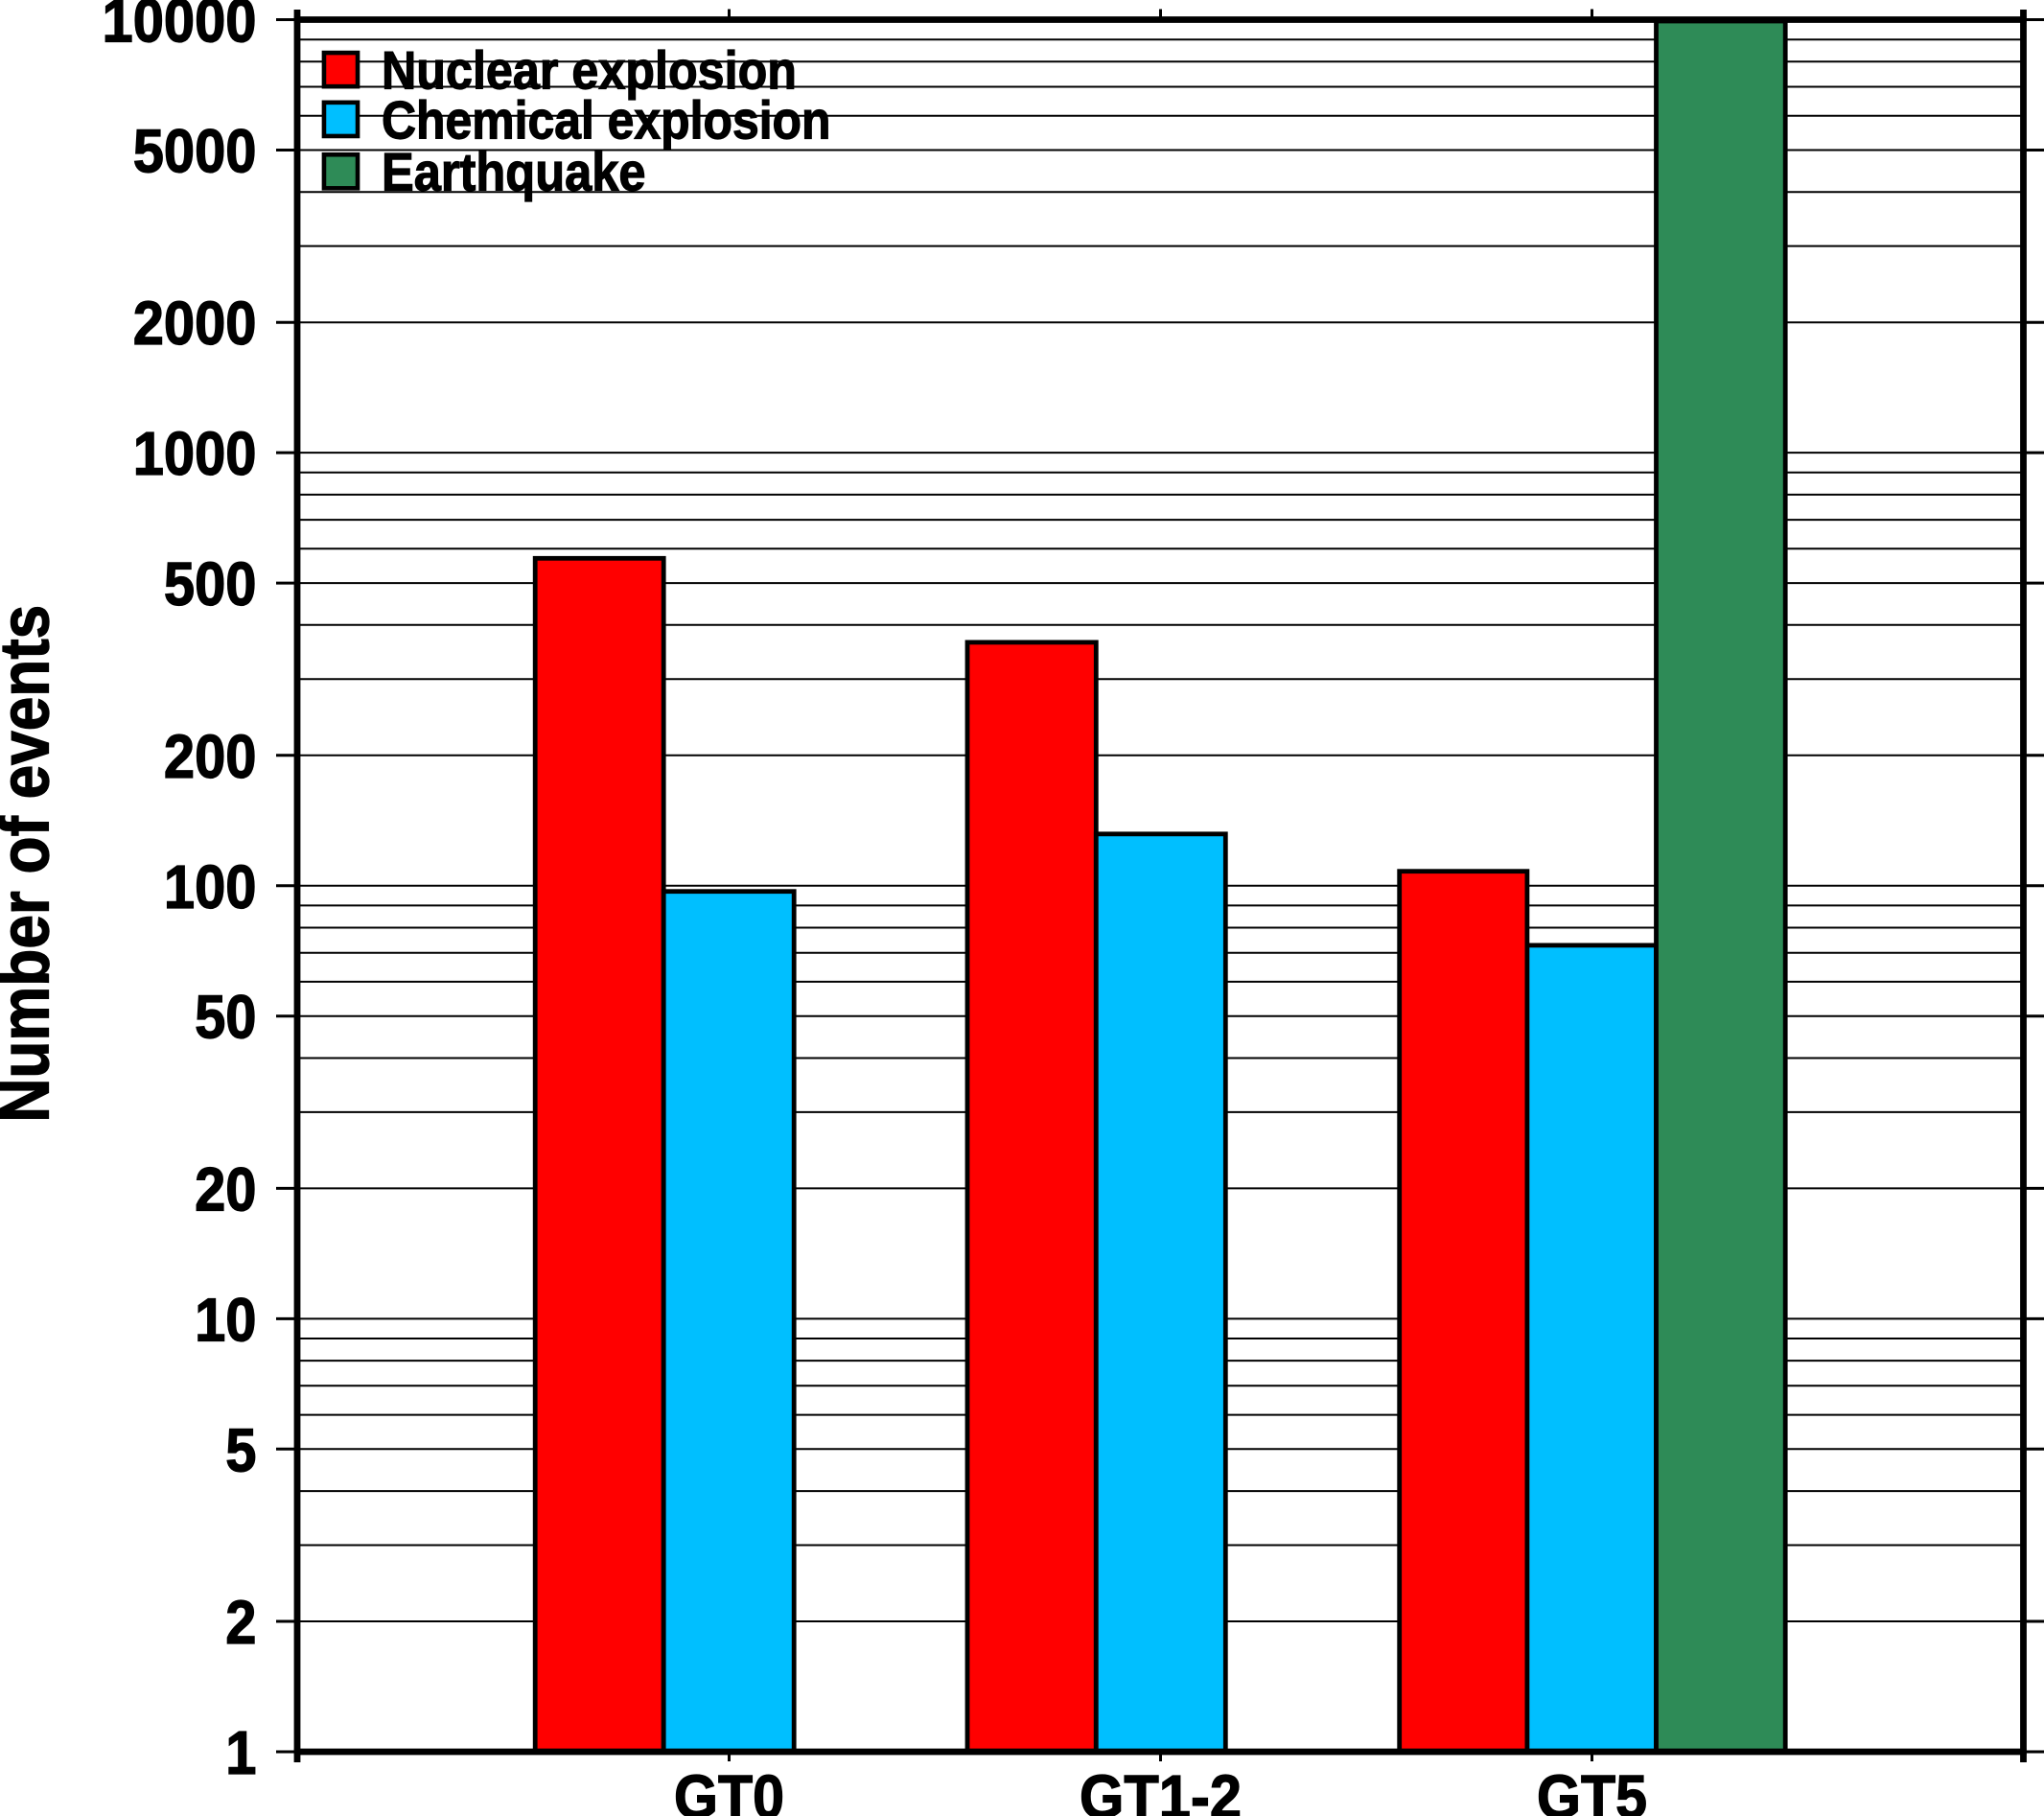 Image resolution: width=2044 pixels, height=1816 pixels. I want to click on svg-text: GT1-2, so click(1161, 1789).